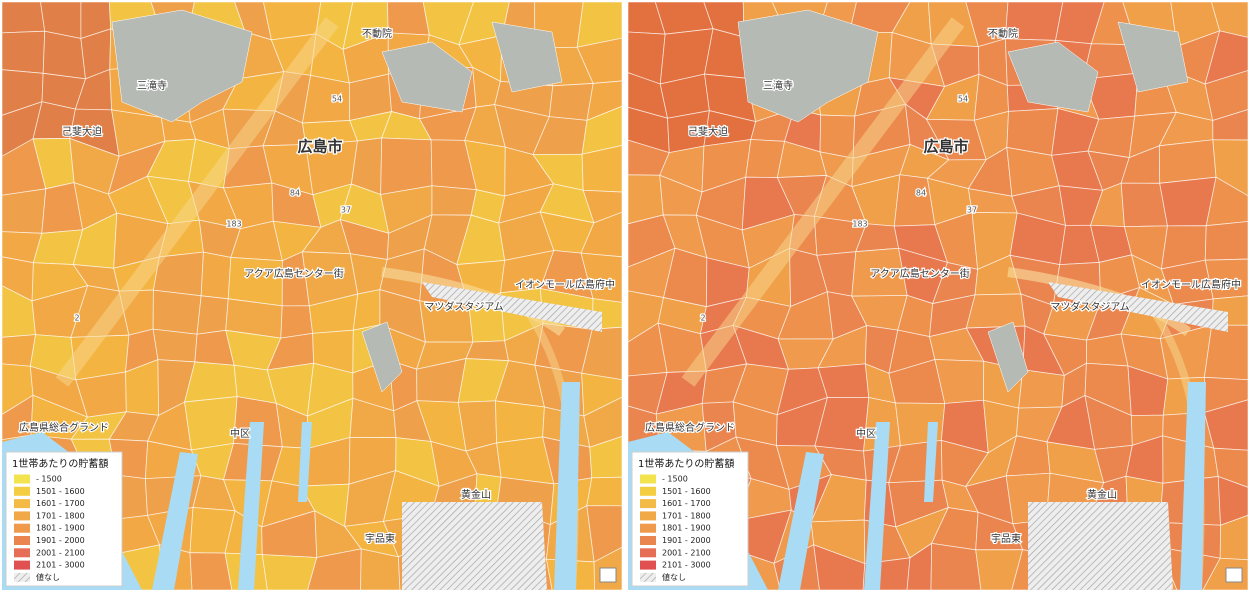 This screenshot has height=593, width=1251. Describe the element at coordinates (197, 202) in the screenshot. I see `main-road` at that location.